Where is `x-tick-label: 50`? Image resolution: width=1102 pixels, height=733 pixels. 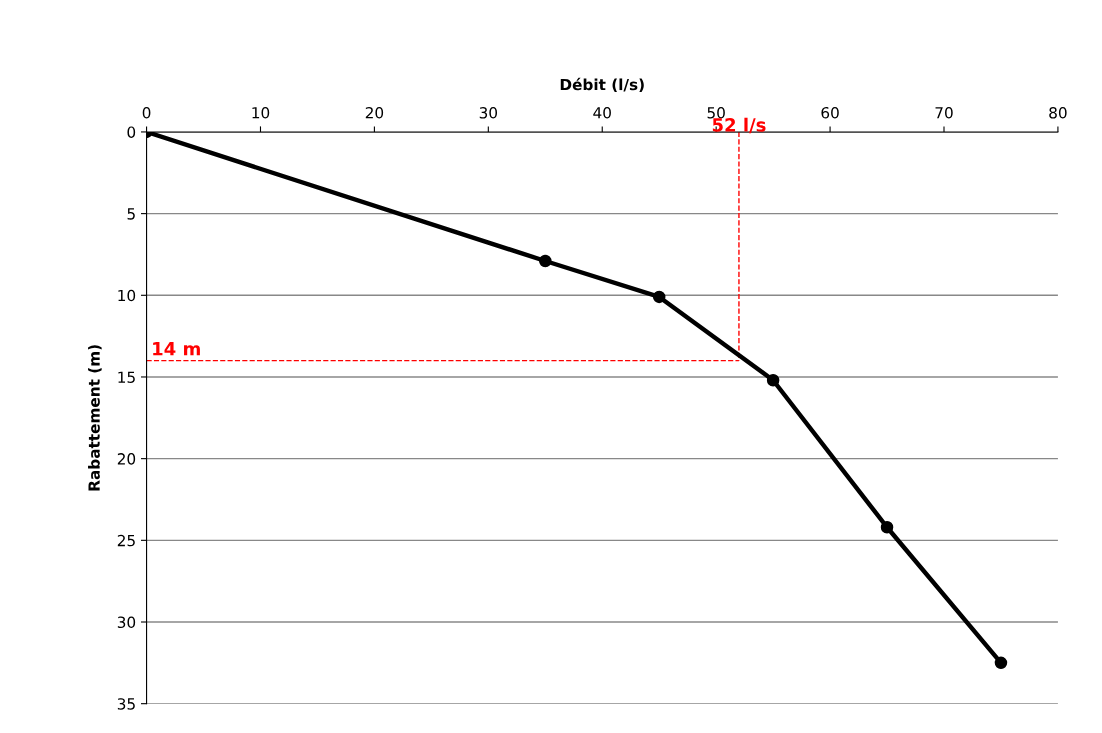
x-tick-label: 50 is located at coordinates (716, 113).